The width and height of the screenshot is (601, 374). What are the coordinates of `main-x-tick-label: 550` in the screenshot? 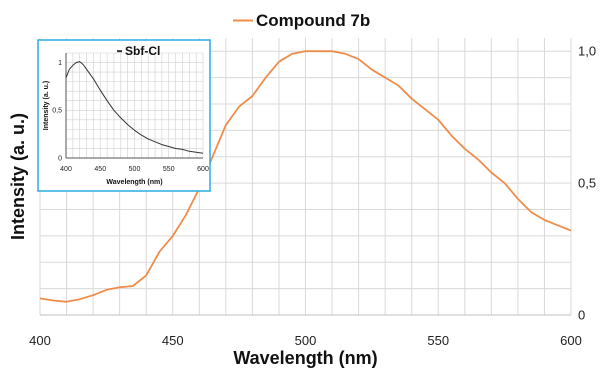 It's located at (438, 340).